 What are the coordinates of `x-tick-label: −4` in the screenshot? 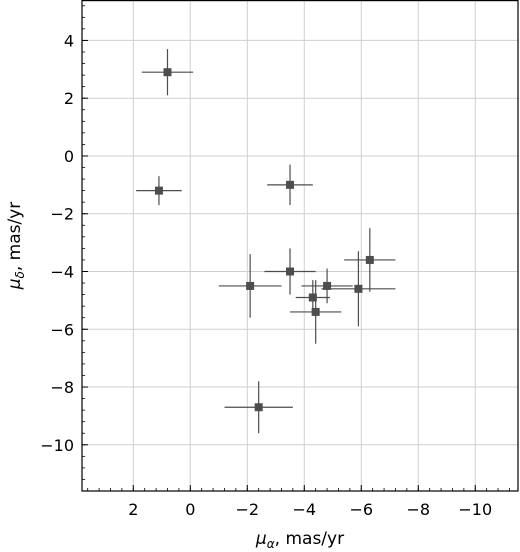 It's located at (304, 509).